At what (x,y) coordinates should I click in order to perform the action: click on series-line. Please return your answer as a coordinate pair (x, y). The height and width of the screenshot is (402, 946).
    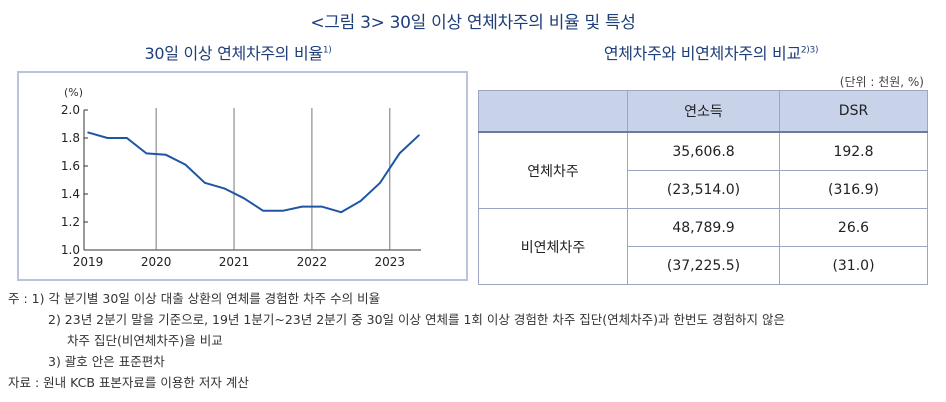
    Looking at the image, I should click on (253, 172).